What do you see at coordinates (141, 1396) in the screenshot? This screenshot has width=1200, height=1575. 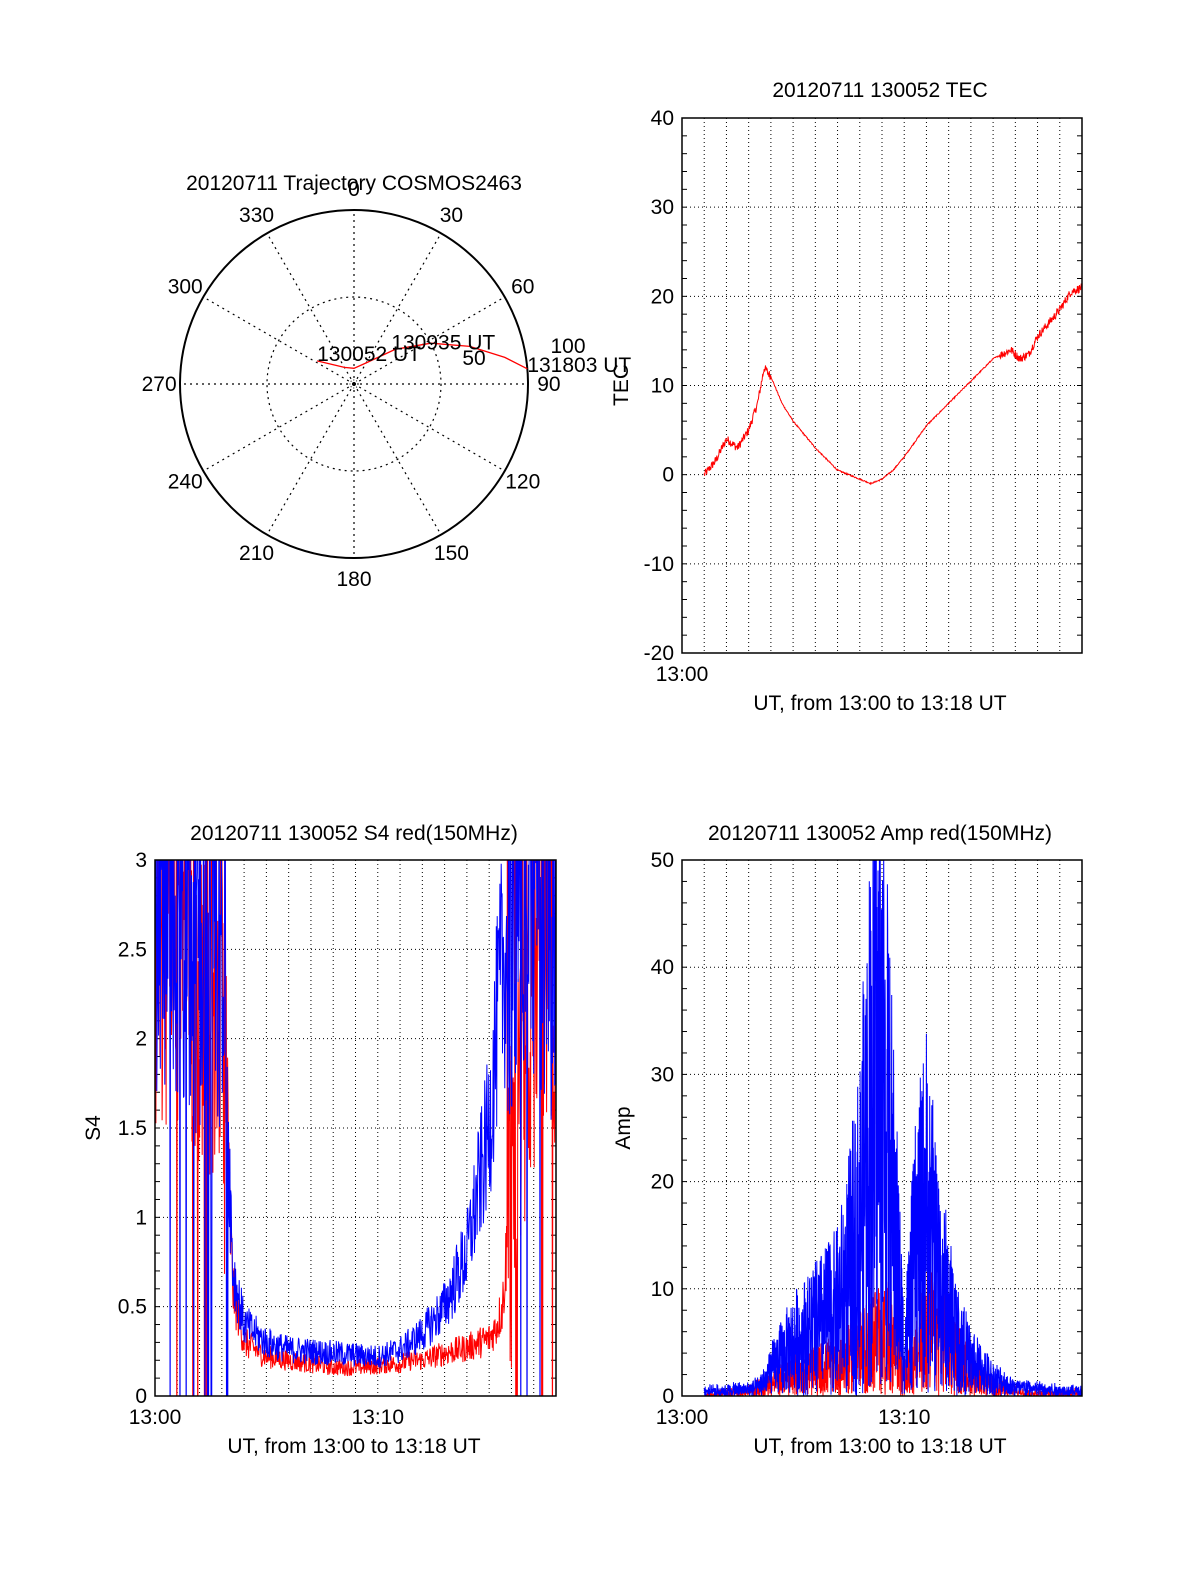 I see `s4-y-tick-label: 0` at bounding box center [141, 1396].